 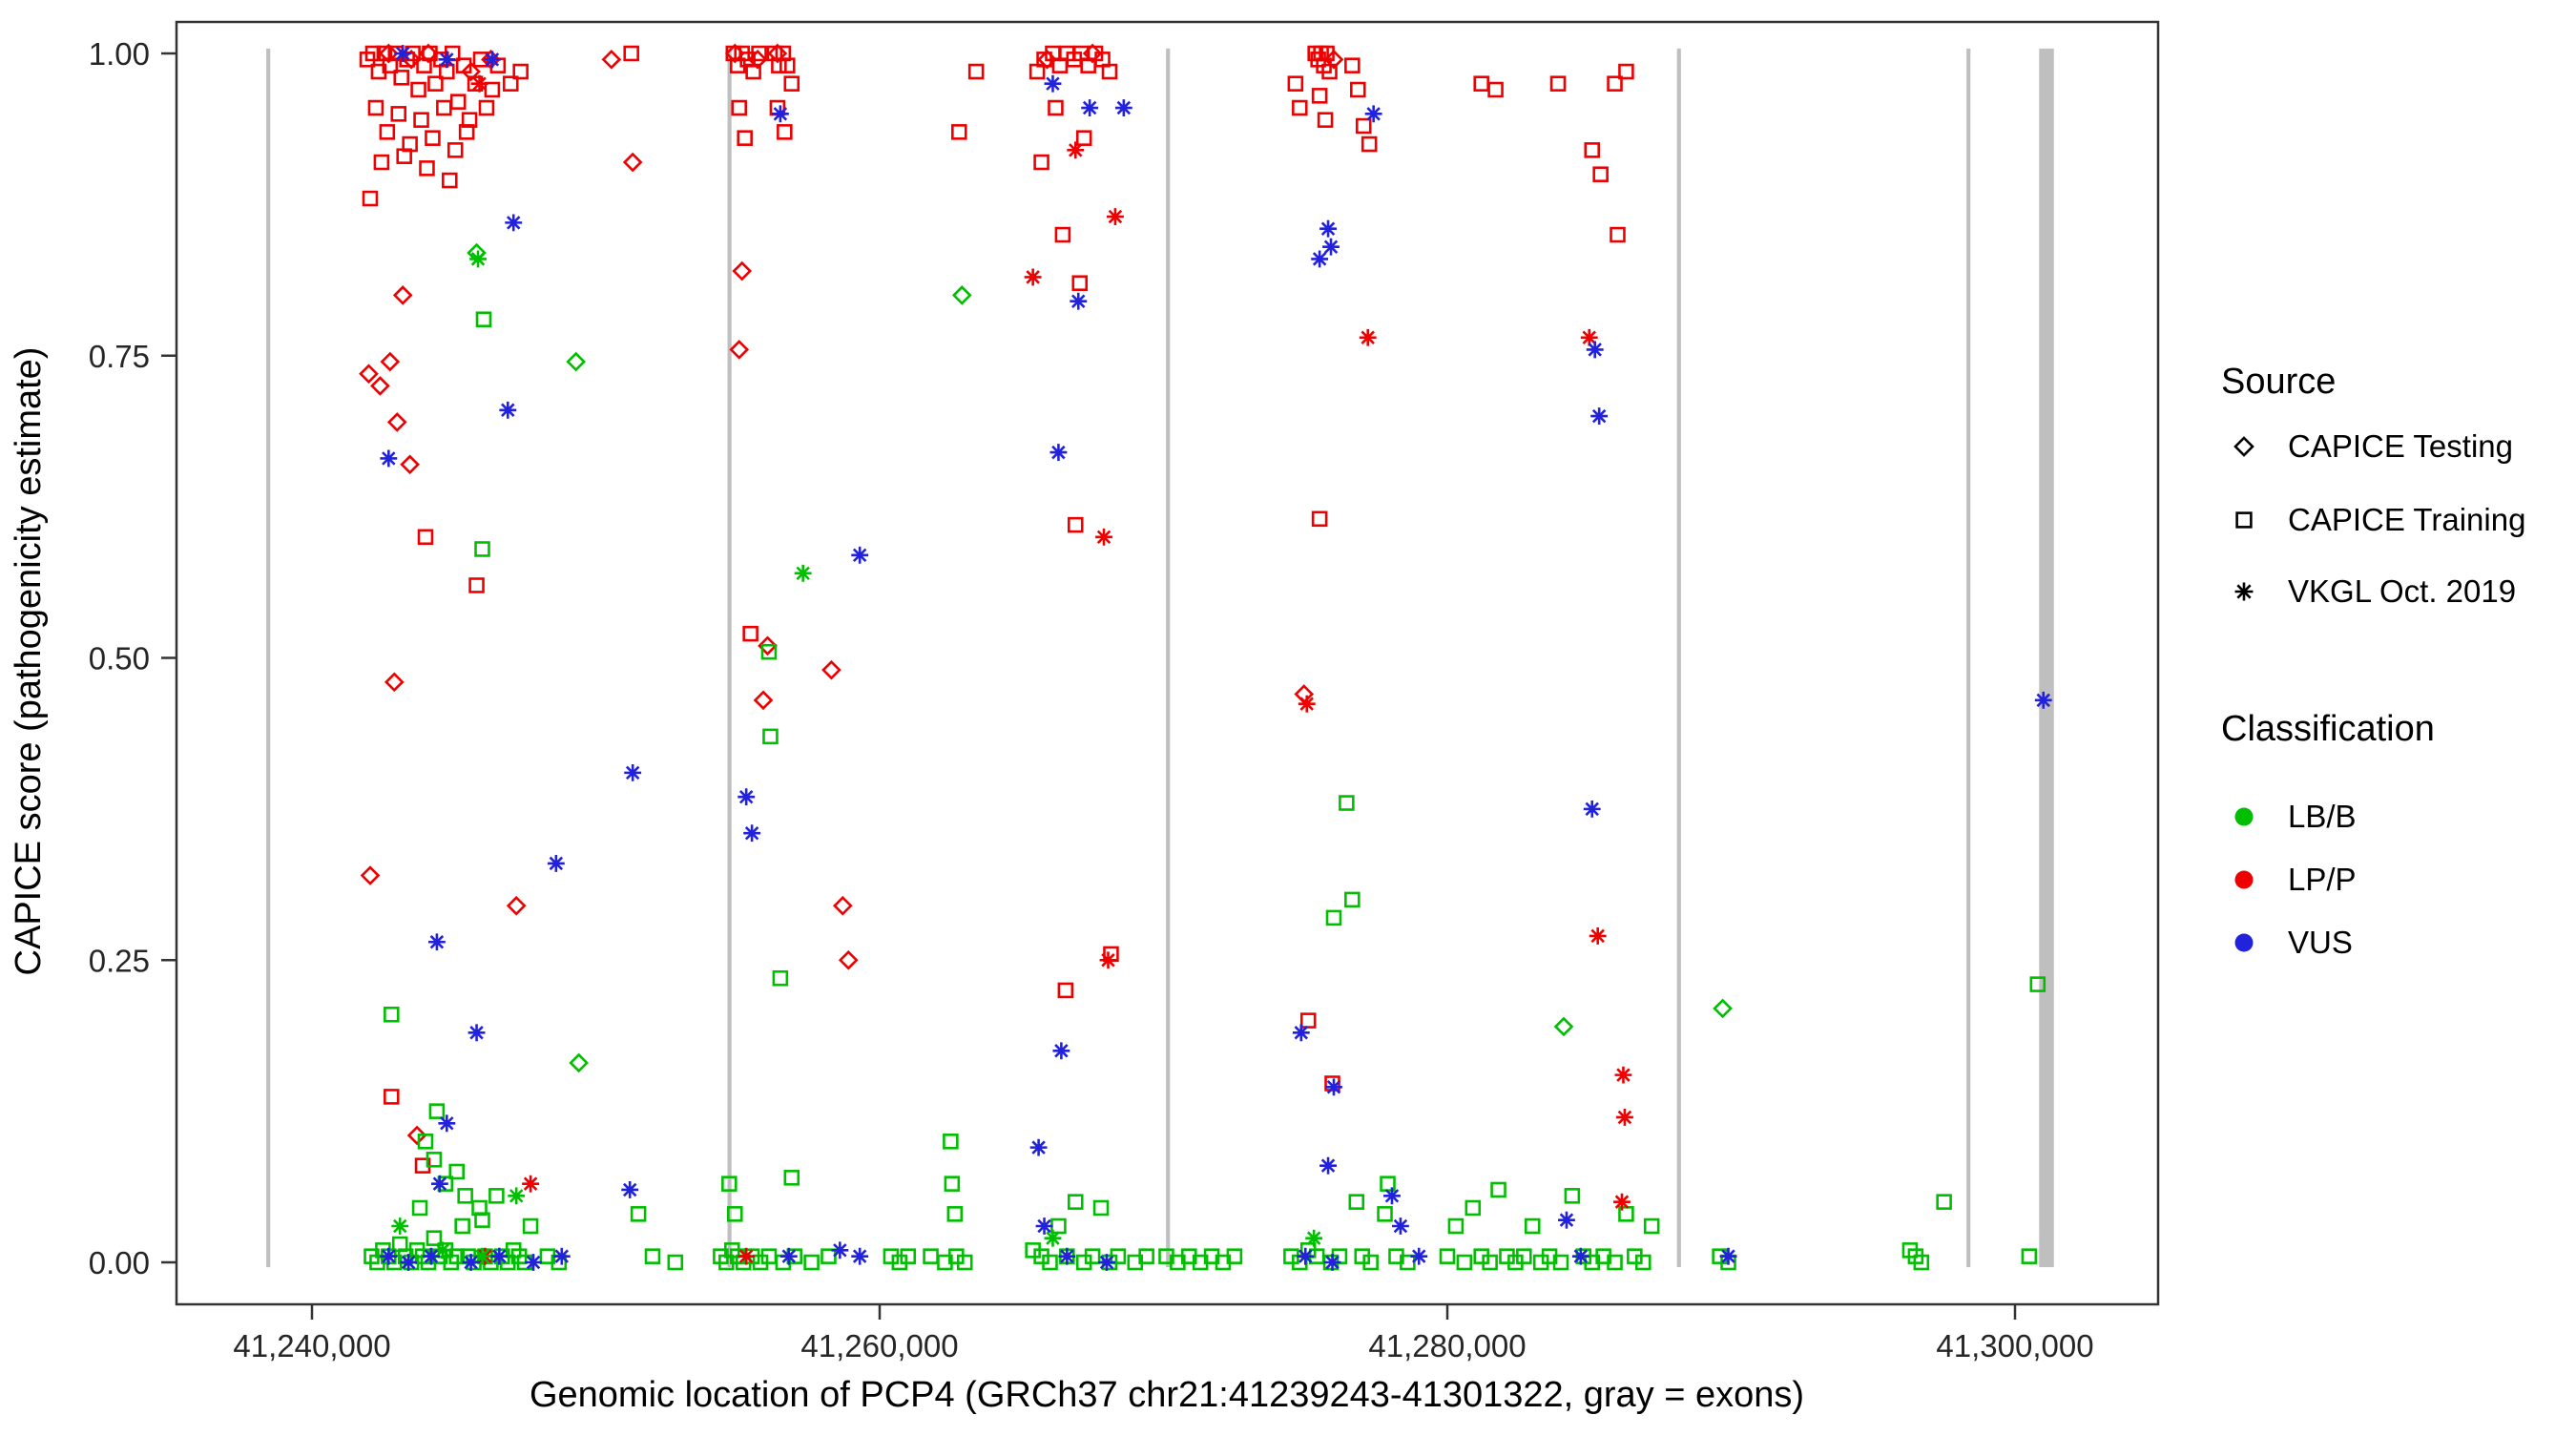 What do you see at coordinates (2380, 519) in the screenshot?
I see `legend-source-item: CAPICE Training` at bounding box center [2380, 519].